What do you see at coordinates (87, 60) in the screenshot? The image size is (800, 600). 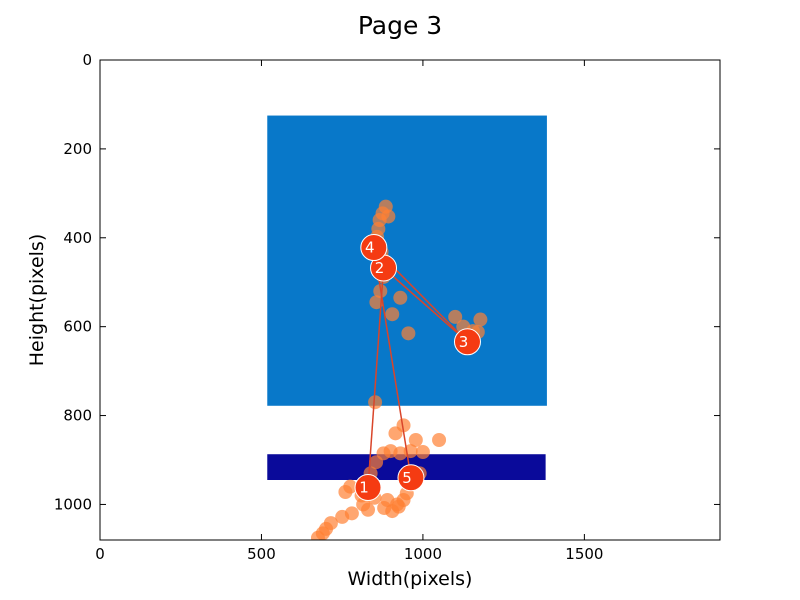 I see `y-tick-label: 0` at bounding box center [87, 60].